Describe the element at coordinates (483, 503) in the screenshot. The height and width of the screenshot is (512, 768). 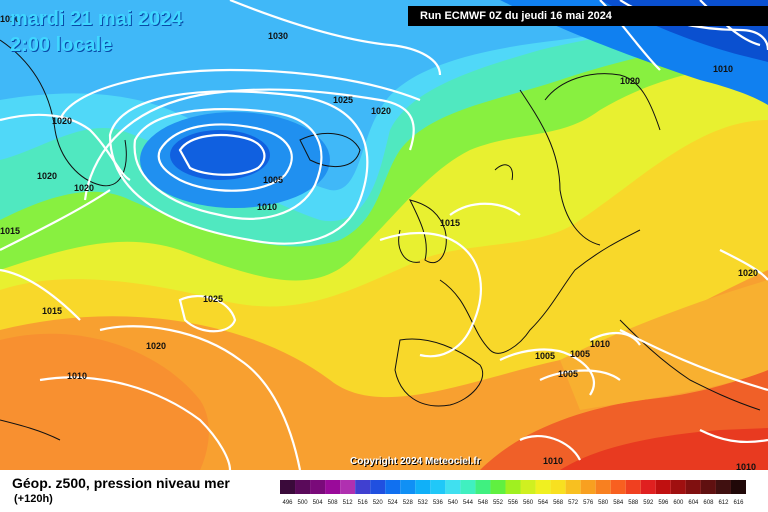
I see `legend-value: 548` at that location.